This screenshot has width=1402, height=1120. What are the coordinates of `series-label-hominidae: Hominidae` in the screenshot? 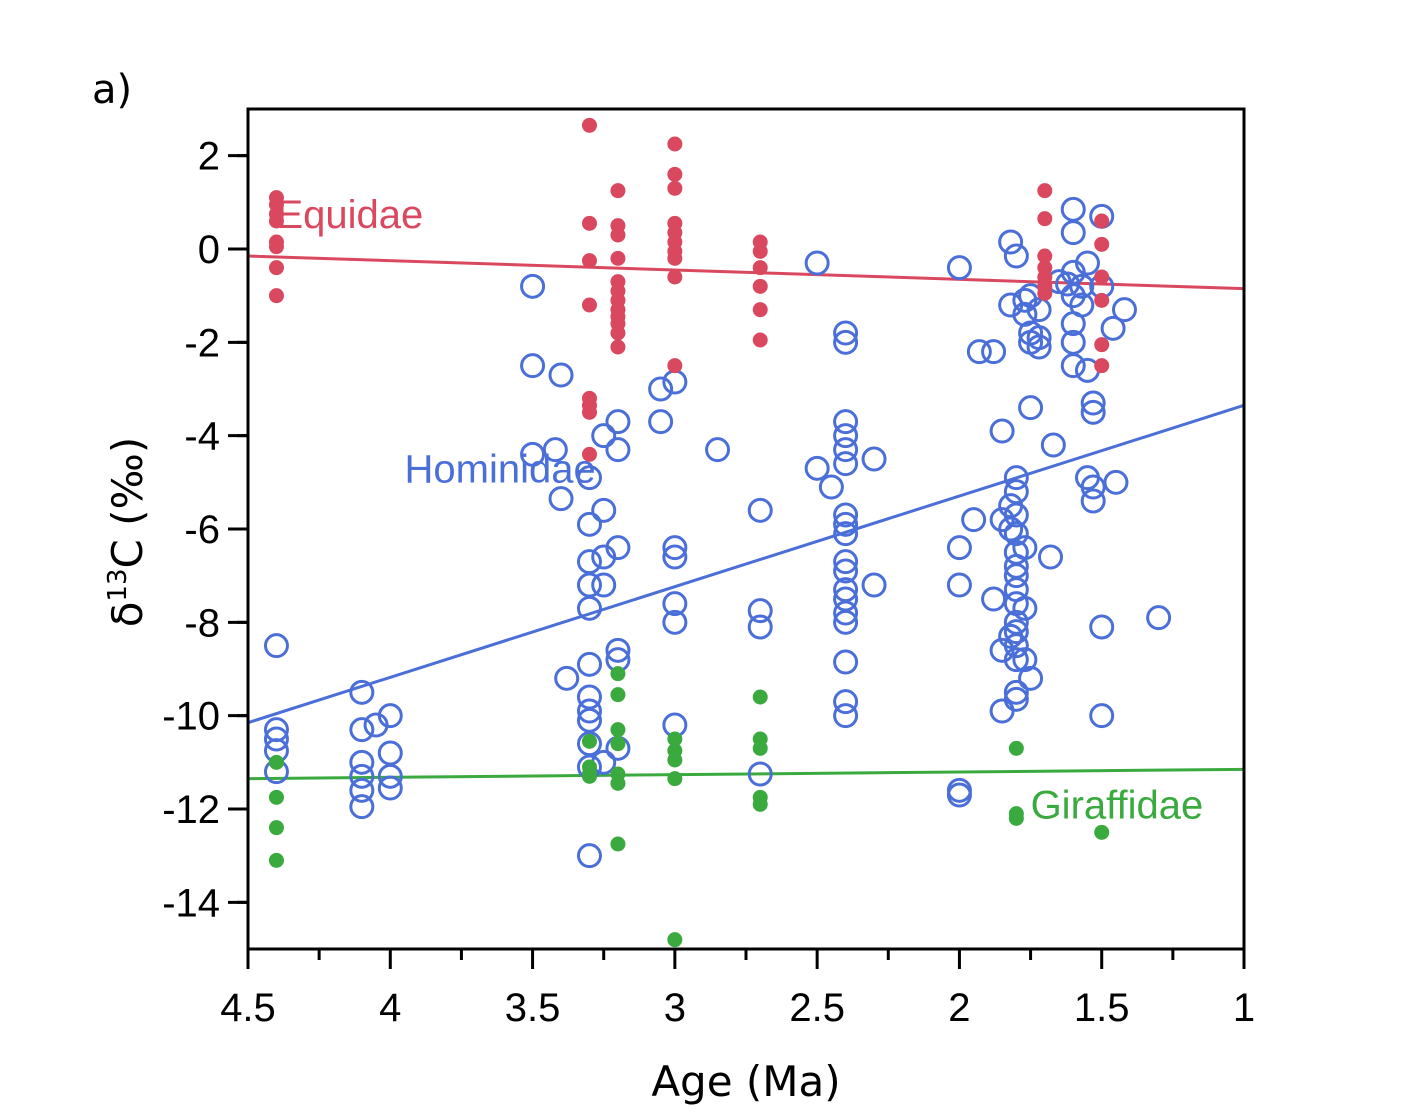 It's located at (500, 469).